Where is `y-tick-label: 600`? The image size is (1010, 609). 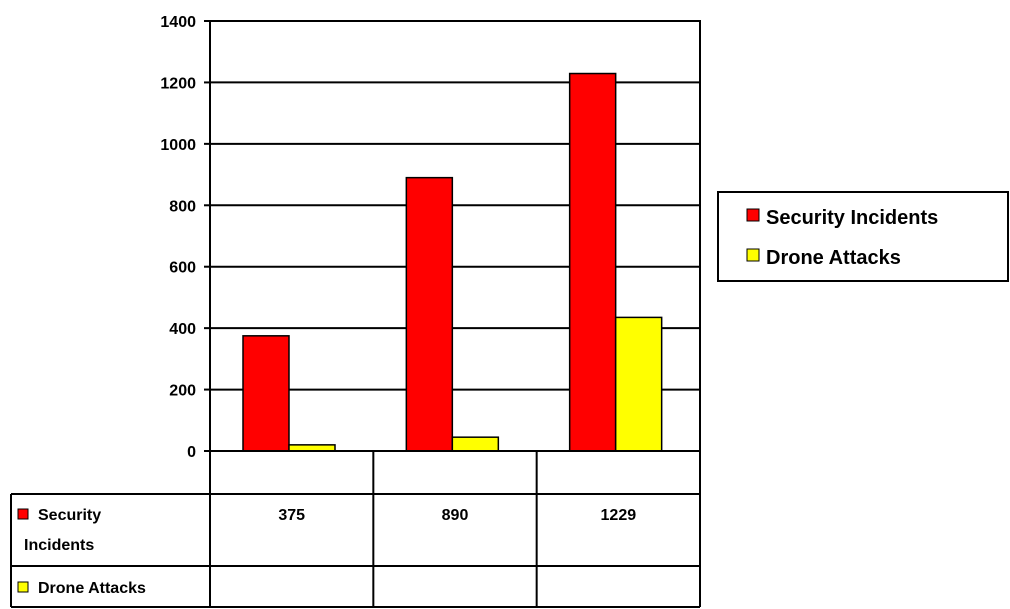 y-tick-label: 600 is located at coordinates (182, 268).